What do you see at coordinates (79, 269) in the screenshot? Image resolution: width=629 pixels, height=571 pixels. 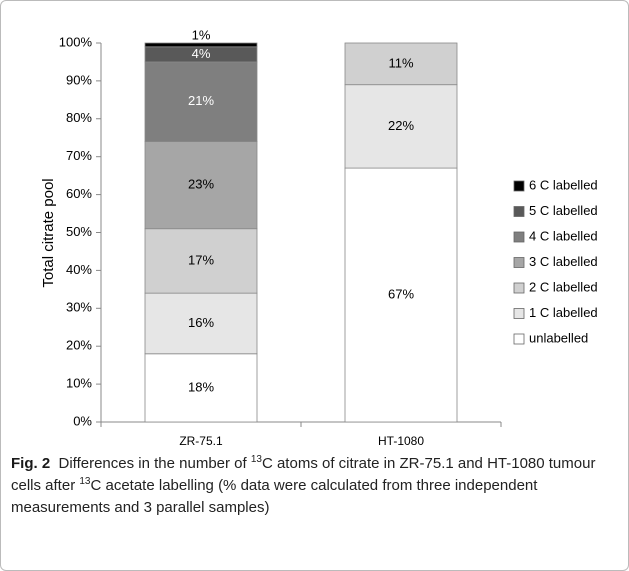 I see `y-tick-label: 40%` at bounding box center [79, 269].